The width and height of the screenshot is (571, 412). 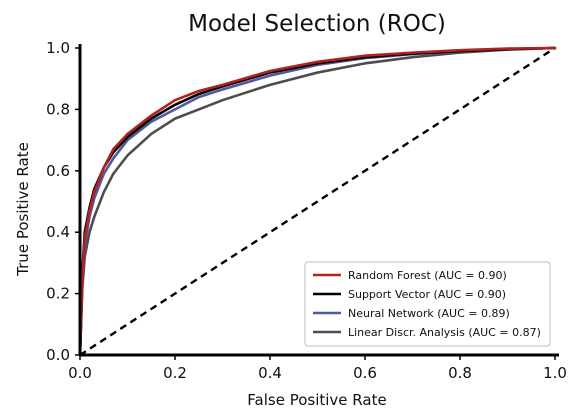 What do you see at coordinates (58, 109) in the screenshot?
I see `y-tick-label: 0.8` at bounding box center [58, 109].